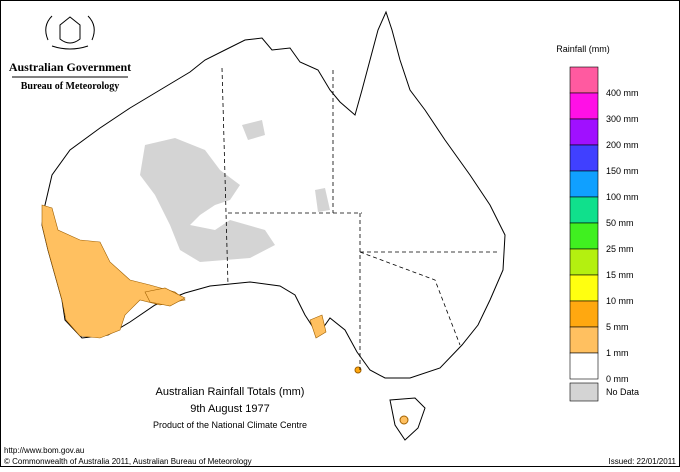  I want to click on legend-label: 25 mm, so click(620, 249).